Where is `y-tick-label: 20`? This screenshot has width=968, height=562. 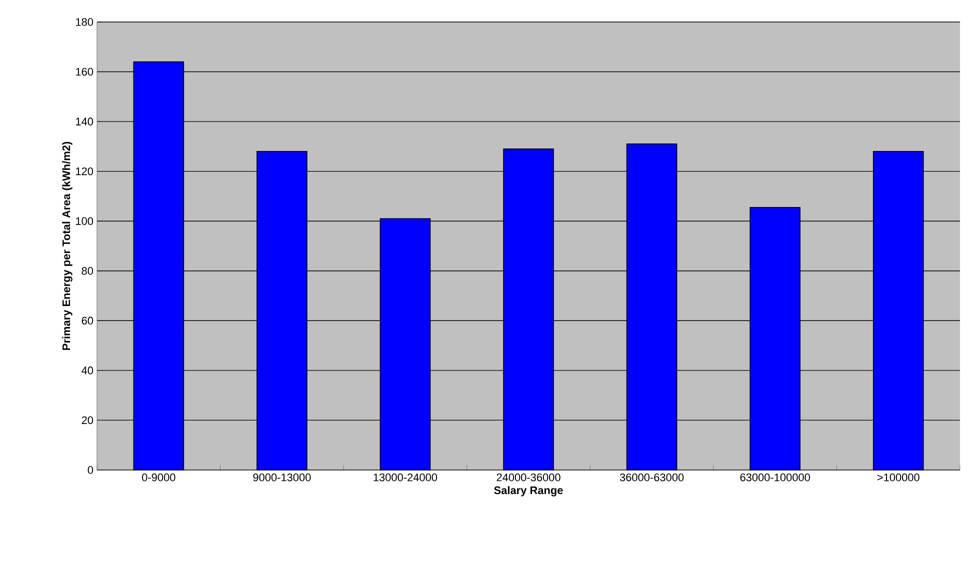 y-tick-label: 20 is located at coordinates (88, 420).